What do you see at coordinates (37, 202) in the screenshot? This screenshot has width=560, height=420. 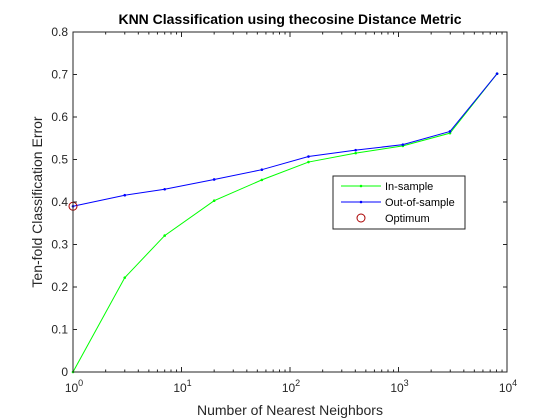 I see `y-axis-label: Ten-fold Classification Error` at bounding box center [37, 202].